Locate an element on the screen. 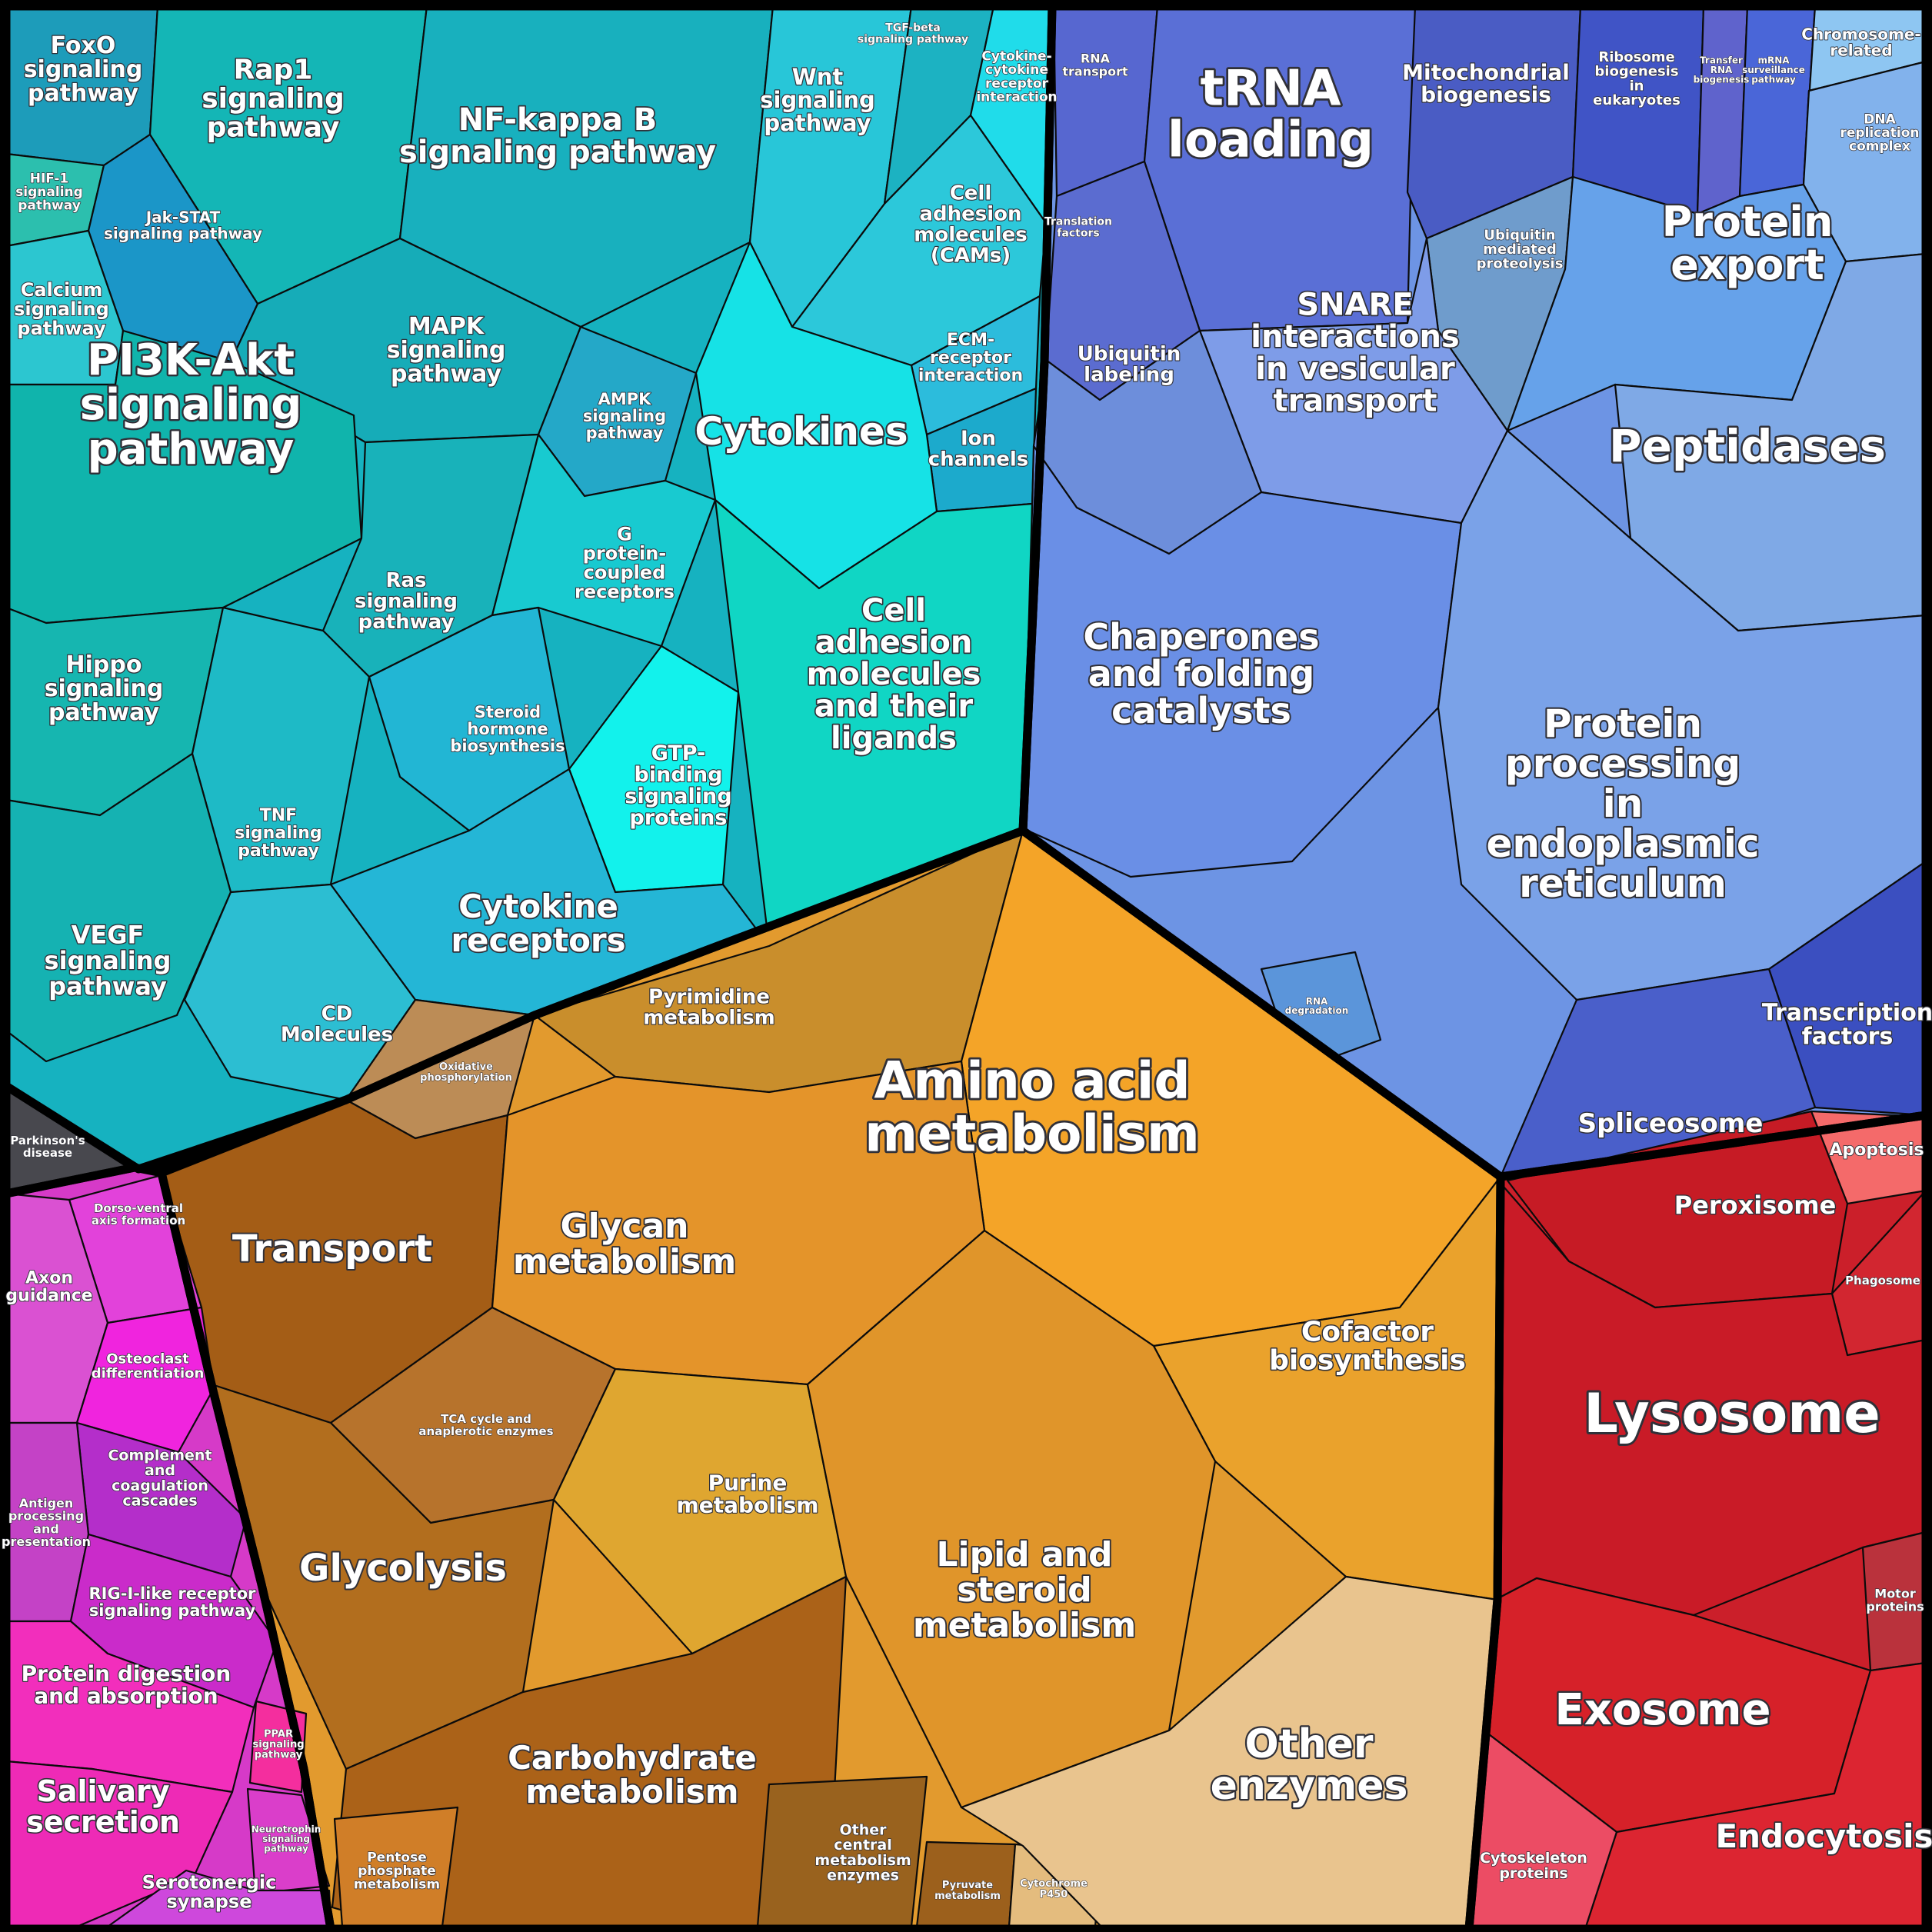 The height and width of the screenshot is (1932, 1932). phagosome-label: Phagosome is located at coordinates (1882, 1280).